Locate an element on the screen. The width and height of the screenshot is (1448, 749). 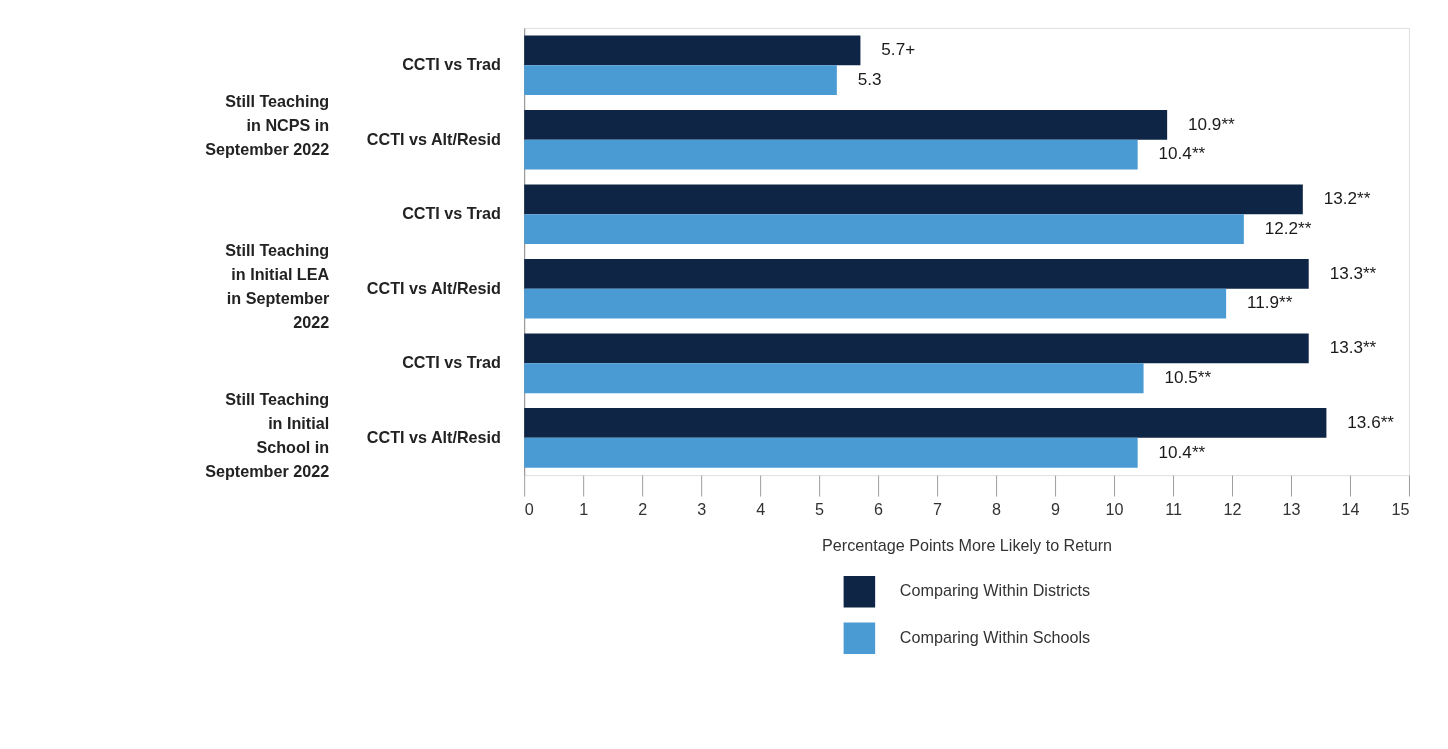
data-label: 10.5** is located at coordinates (1188, 377).